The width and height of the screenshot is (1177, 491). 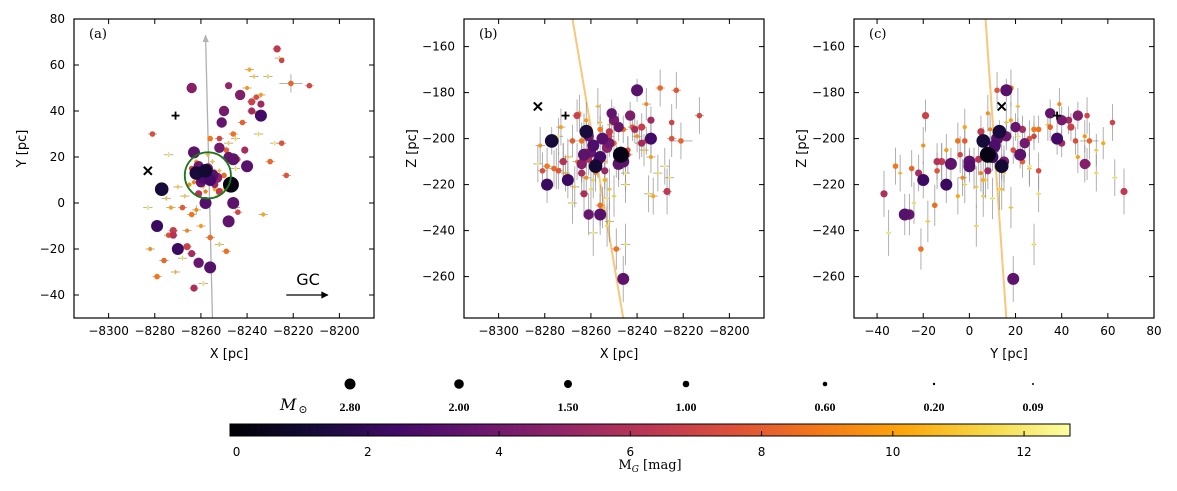 What do you see at coordinates (877, 34) in the screenshot?
I see `panel-c-label: (c)` at bounding box center [877, 34].